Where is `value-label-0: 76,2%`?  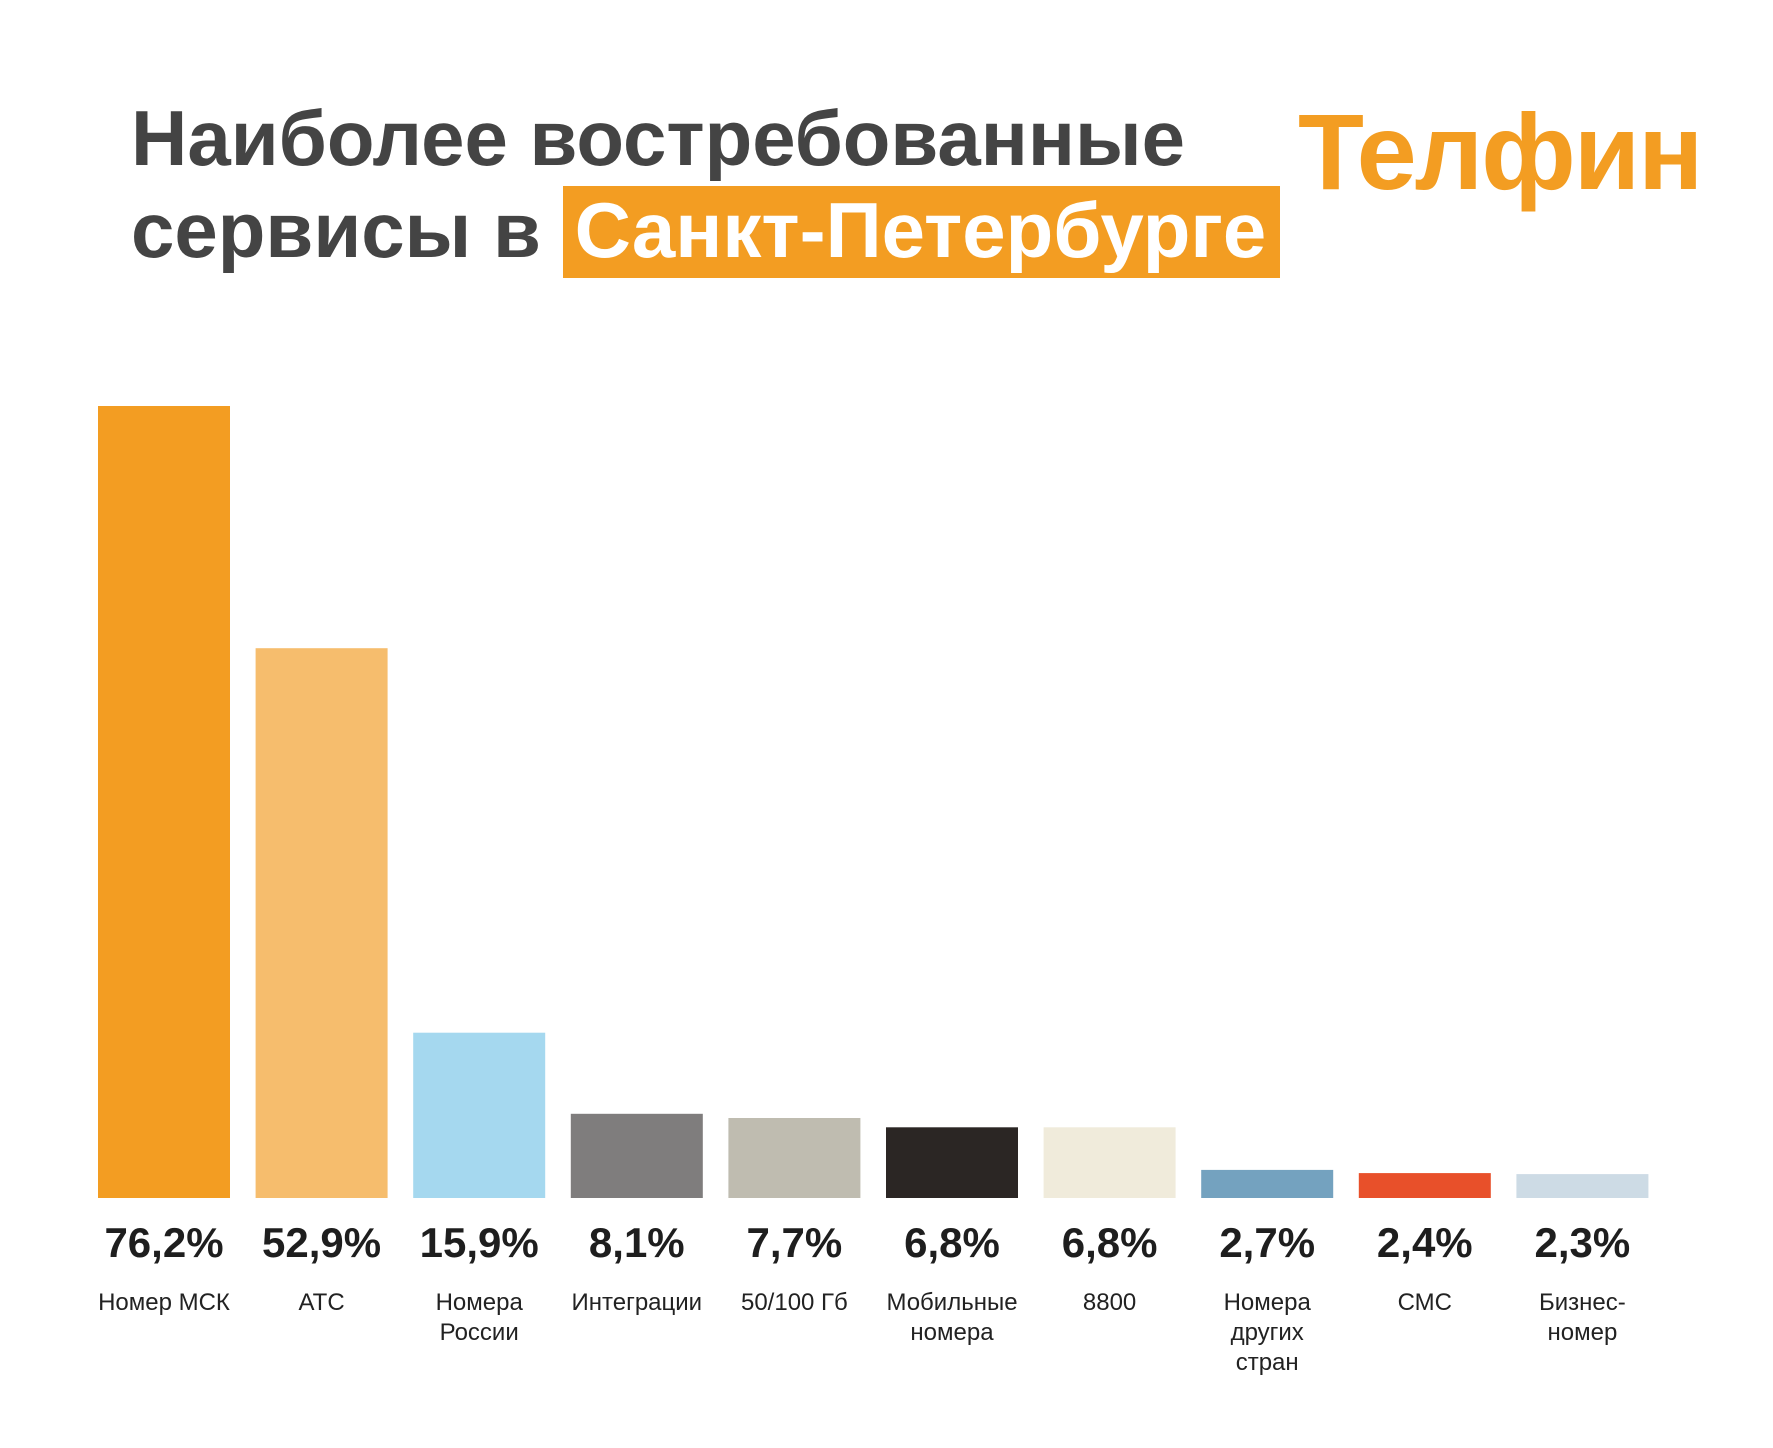
value-label-0: 76,2% is located at coordinates (163, 1242).